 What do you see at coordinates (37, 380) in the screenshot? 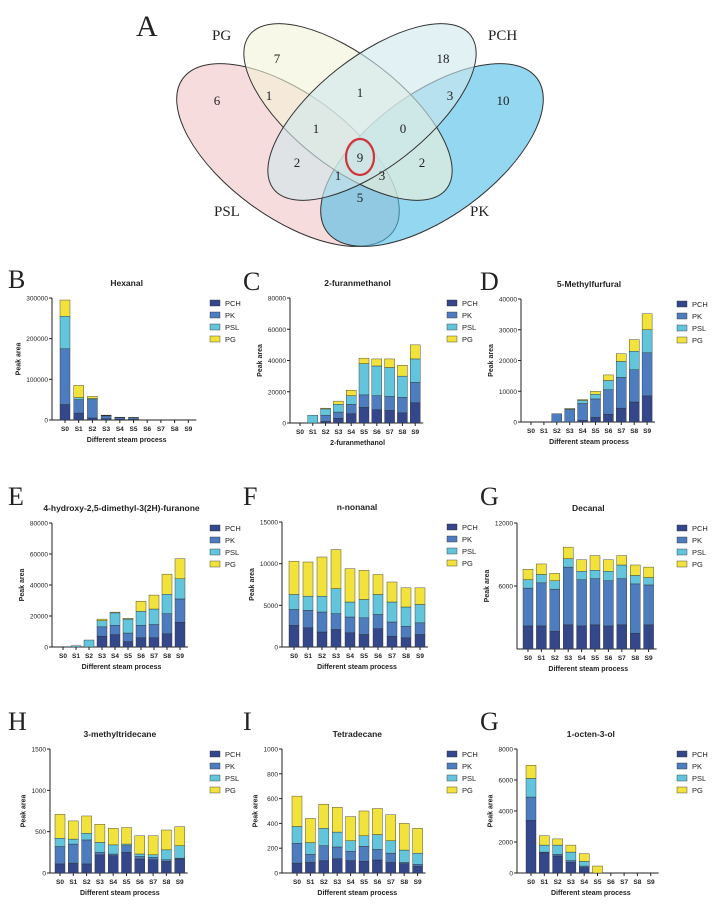
I see `y-tick-label: 100000` at bounding box center [37, 380].